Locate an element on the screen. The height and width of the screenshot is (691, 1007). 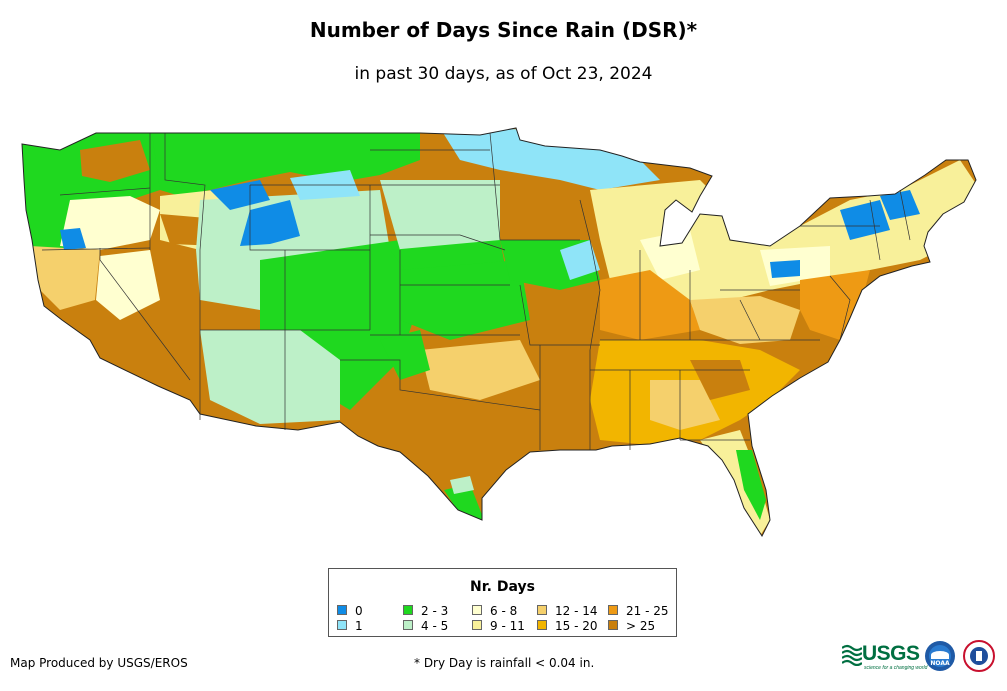
legend-label: 0 is located at coordinates (359, 611).